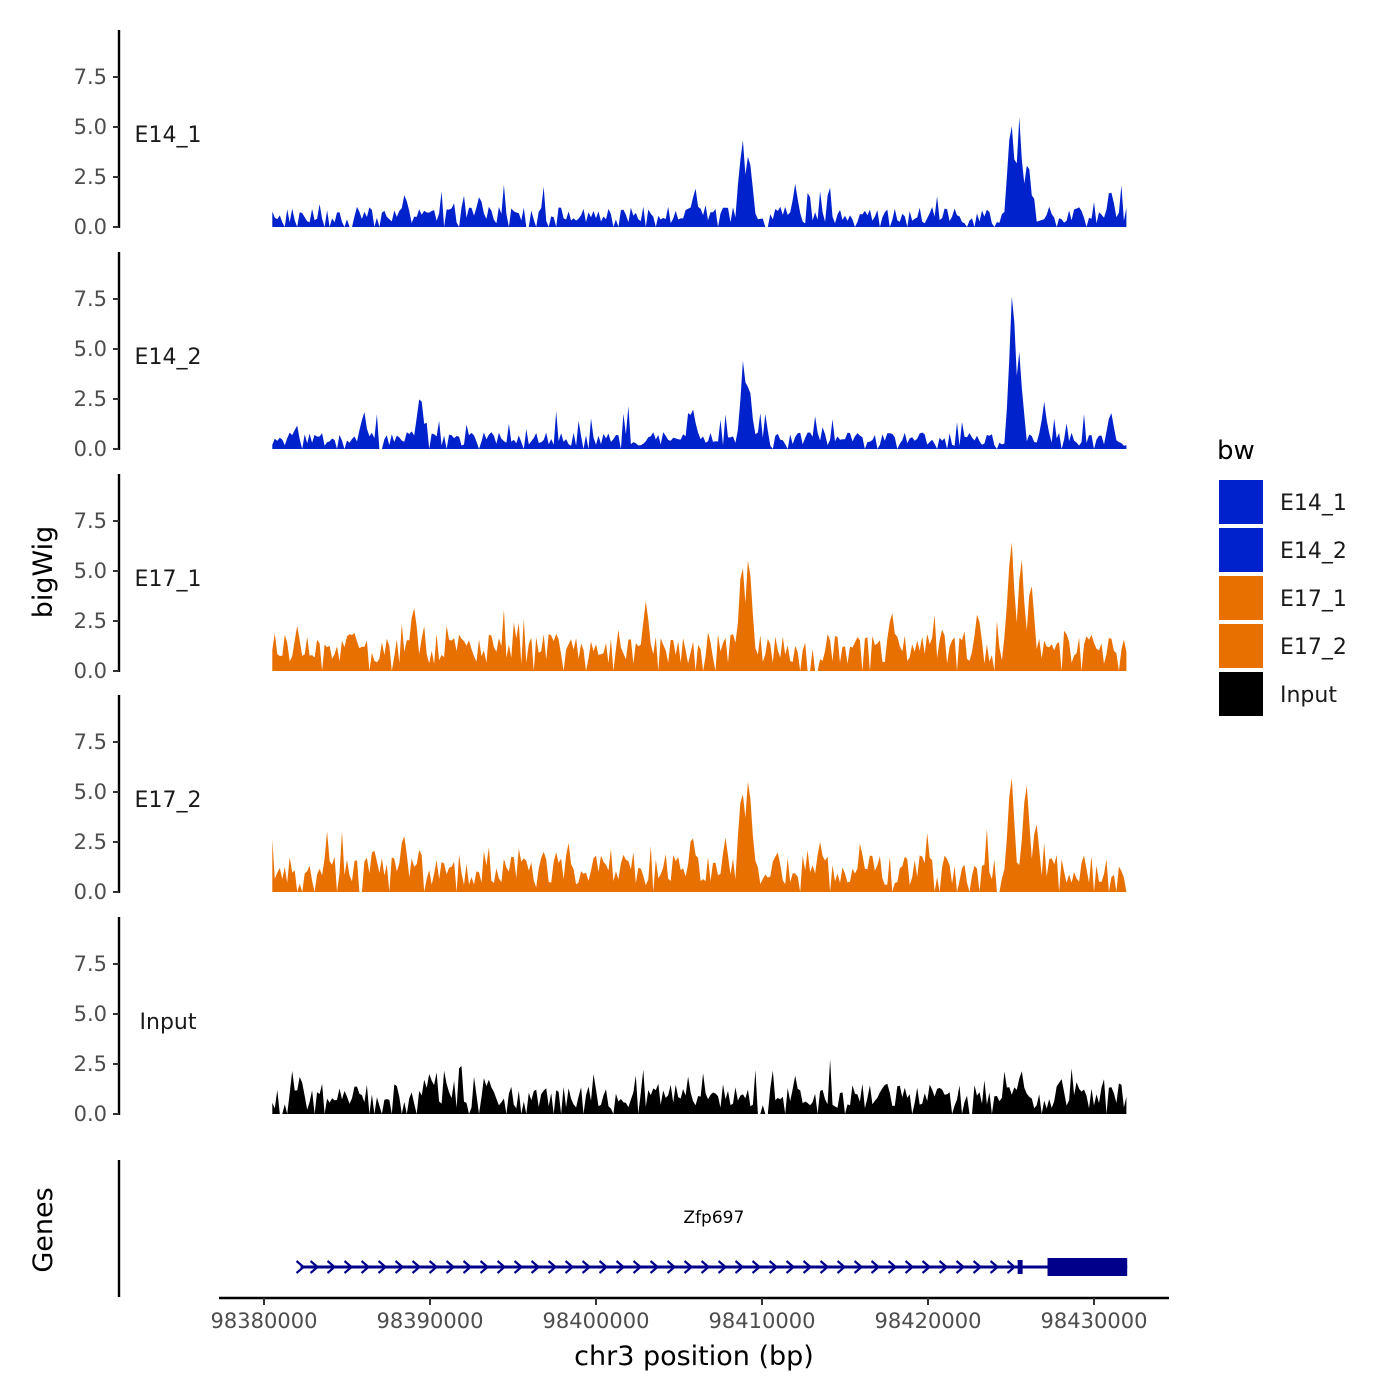 Image resolution: width=1400 pixels, height=1400 pixels. Describe the element at coordinates (713, 1218) in the screenshot. I see `gene-name-label: Zfp697` at that location.